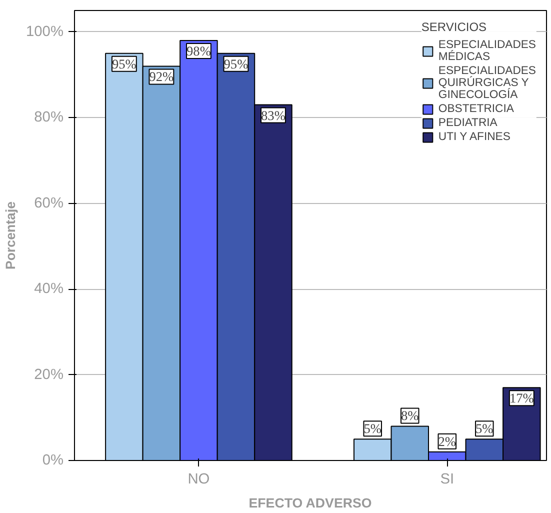 Image resolution: width=551 pixels, height=513 pixels. What do you see at coordinates (310, 503) in the screenshot?
I see `x-axis-title: EFECTO ADVERSO` at bounding box center [310, 503].